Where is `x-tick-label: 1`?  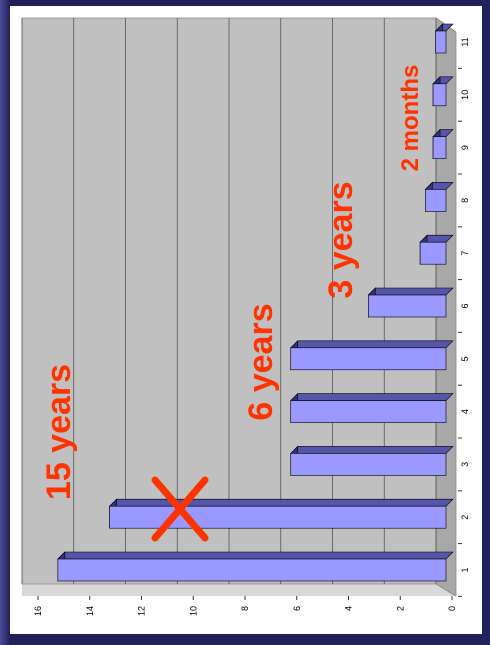
x-tick-label: 1 is located at coordinates (465, 569).